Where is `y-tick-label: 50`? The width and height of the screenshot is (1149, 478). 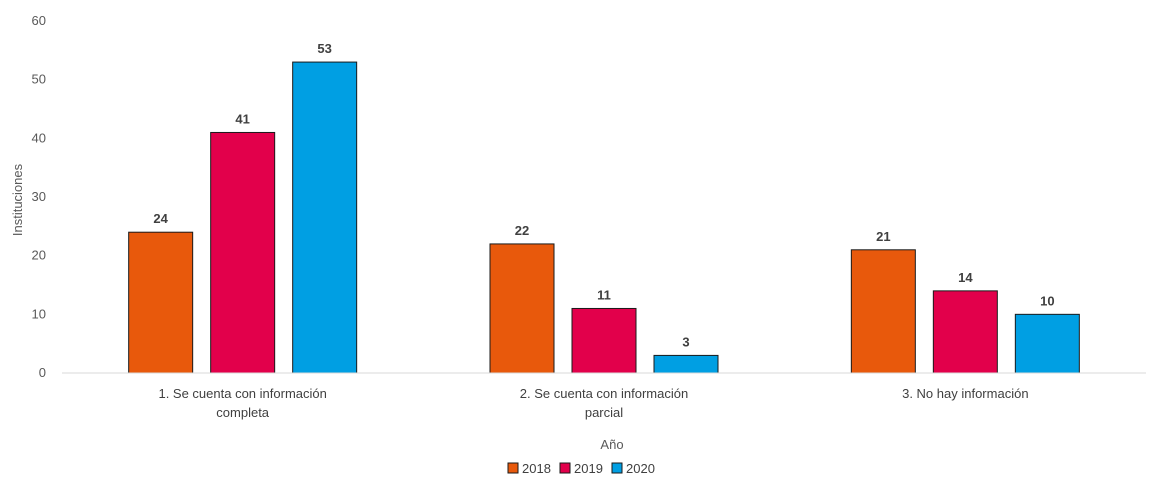 y-tick-label: 50 is located at coordinates (39, 79).